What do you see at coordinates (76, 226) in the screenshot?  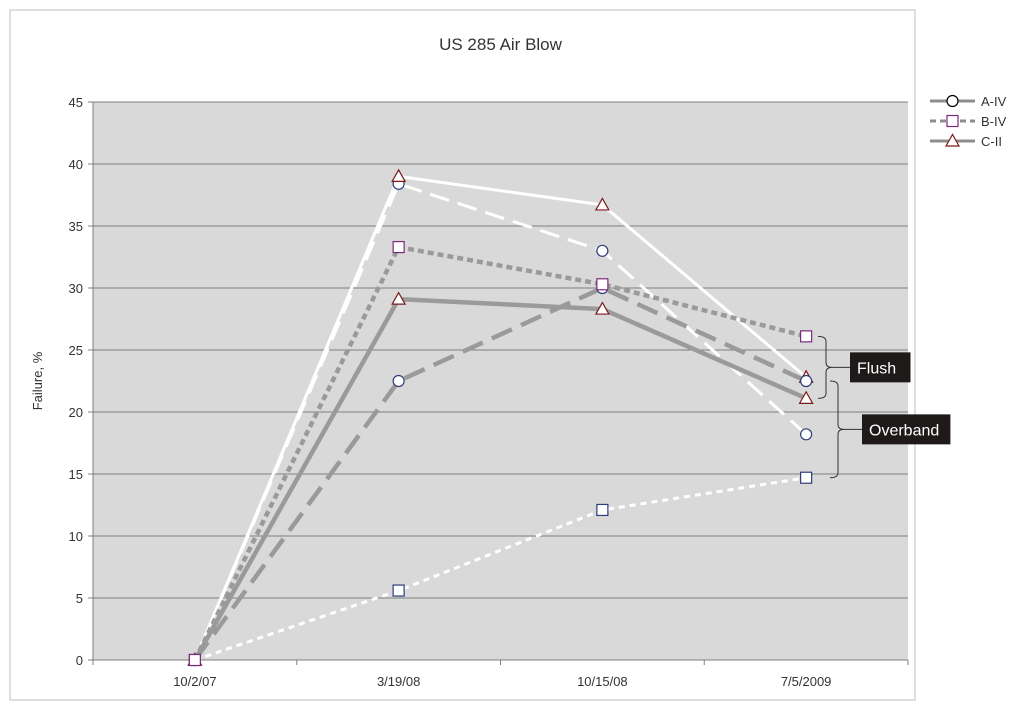 I see `y-tick-label: 35` at bounding box center [76, 226].